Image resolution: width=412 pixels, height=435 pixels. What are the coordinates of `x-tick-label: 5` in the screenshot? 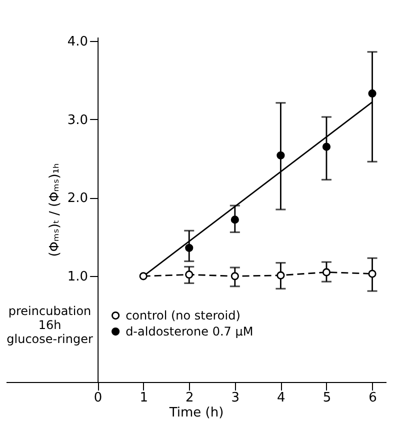 It's located at (327, 398).